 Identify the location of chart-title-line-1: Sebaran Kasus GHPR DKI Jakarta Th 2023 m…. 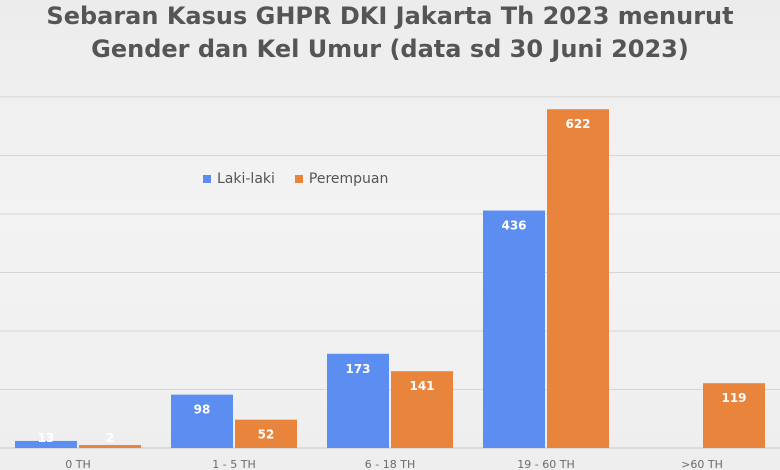
(390, 16).